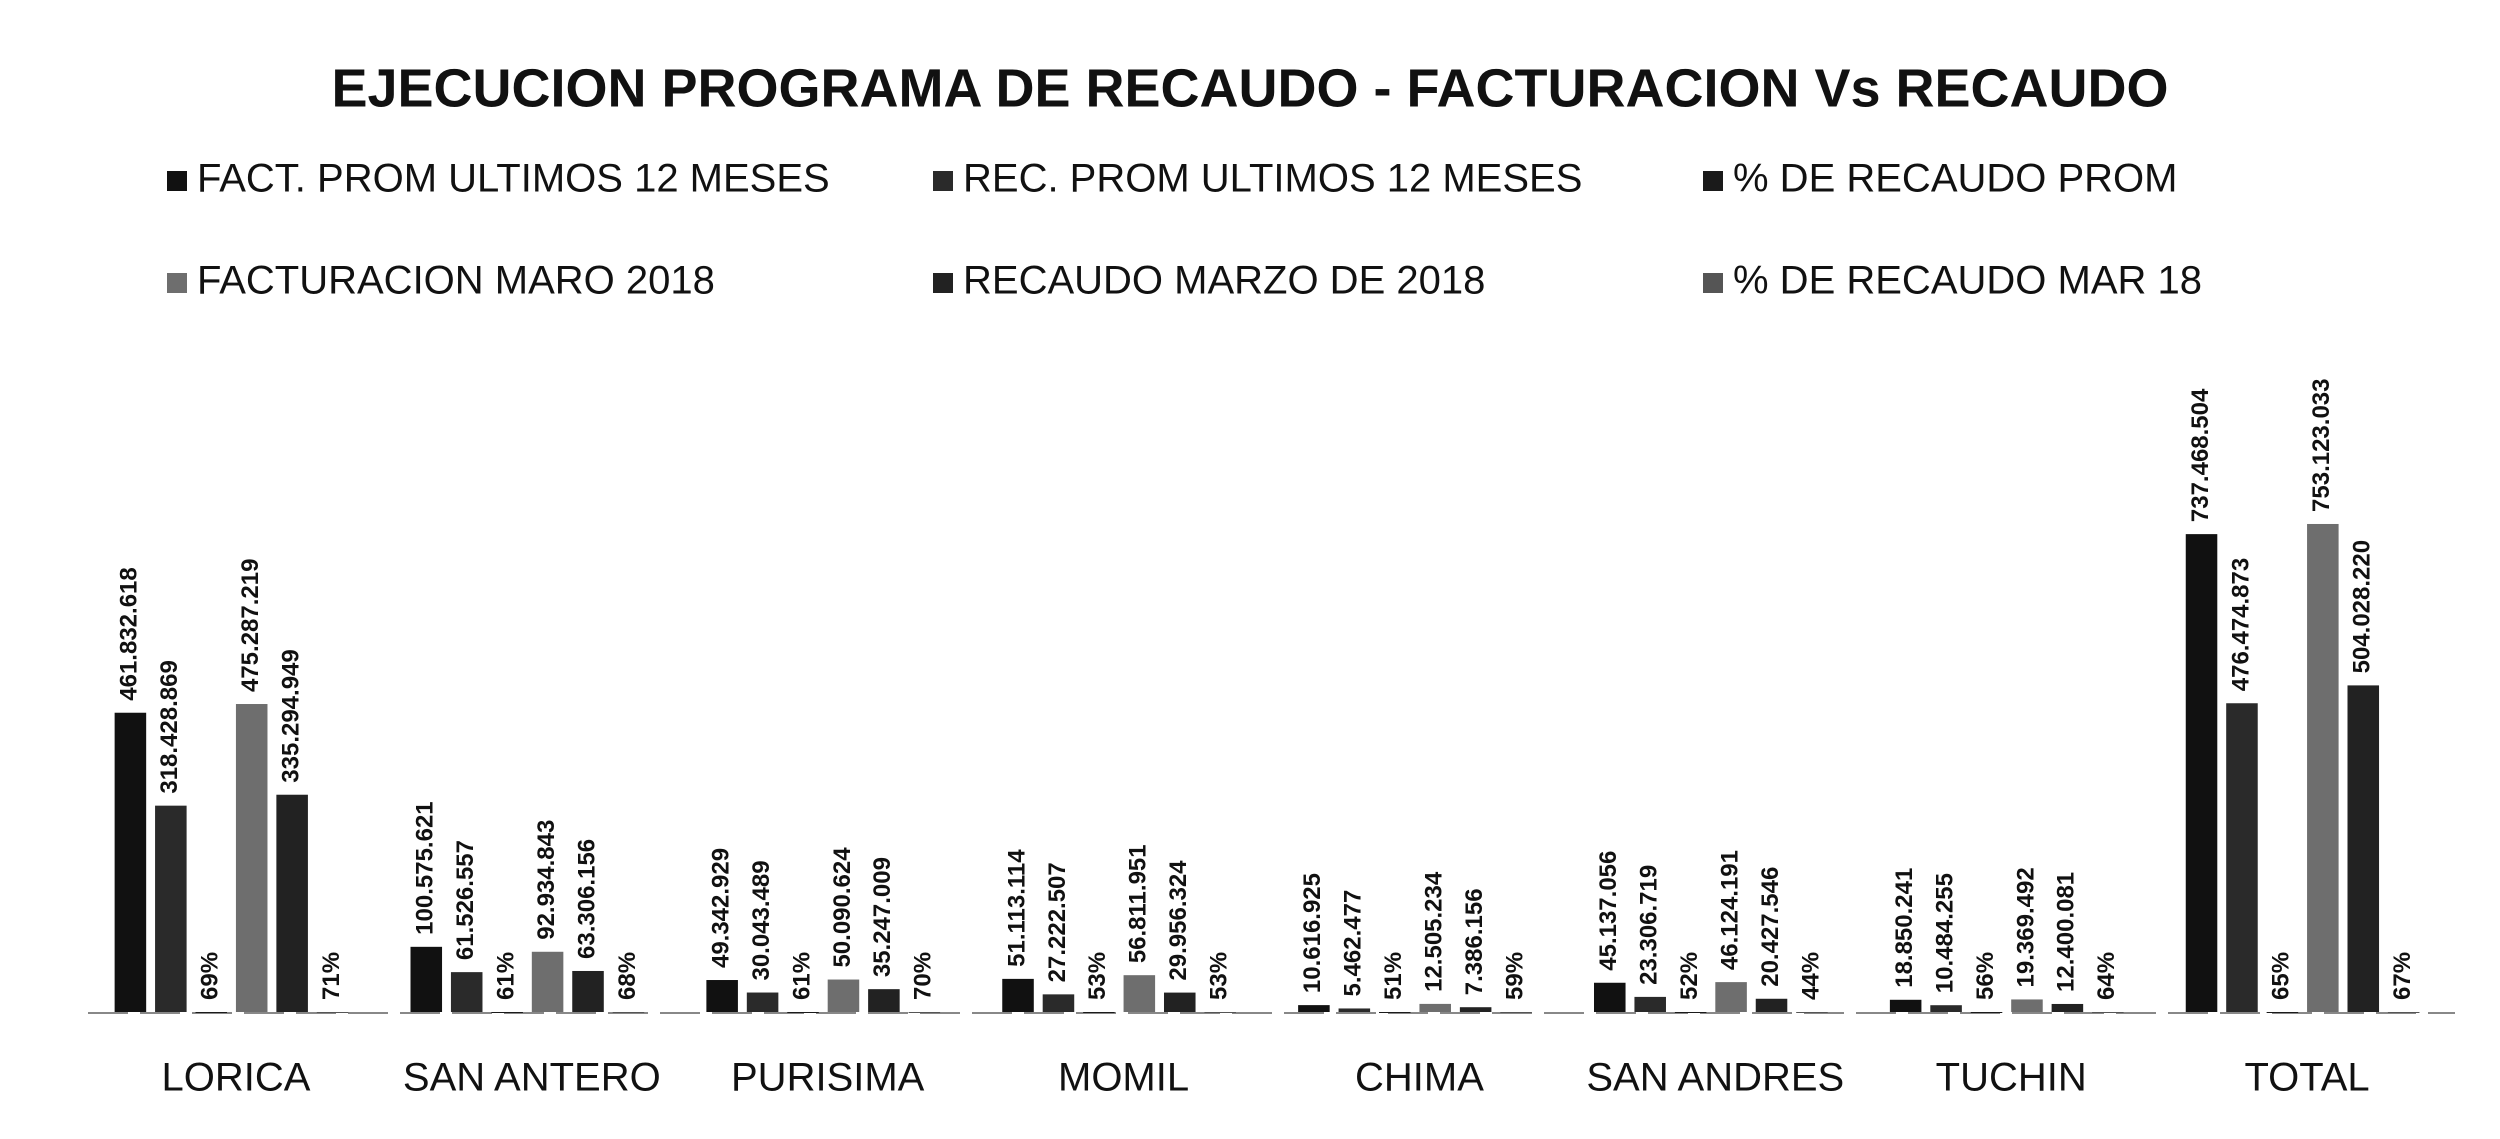 This screenshot has height=1139, width=2500. I want to click on data-label: 335.294.949, so click(290, 715).